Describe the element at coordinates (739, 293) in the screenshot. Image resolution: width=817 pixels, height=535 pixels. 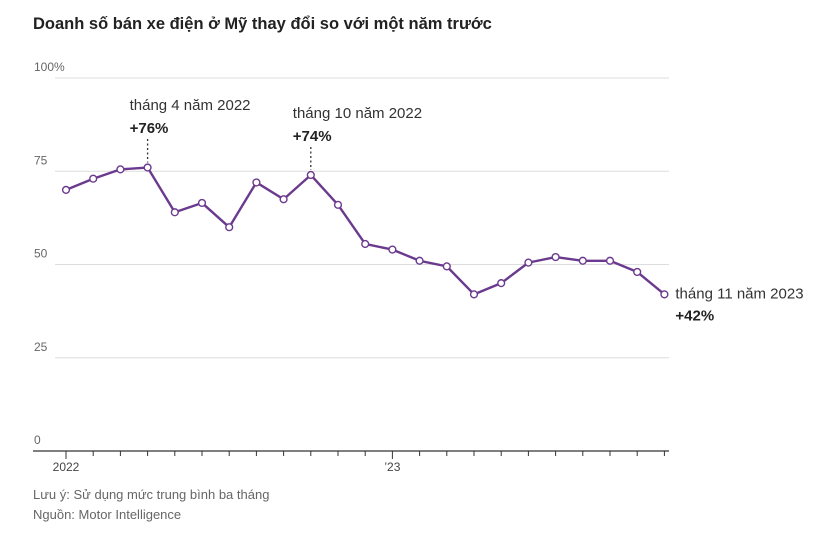
I see `annotation-label: tháng 11 năm 2023` at that location.